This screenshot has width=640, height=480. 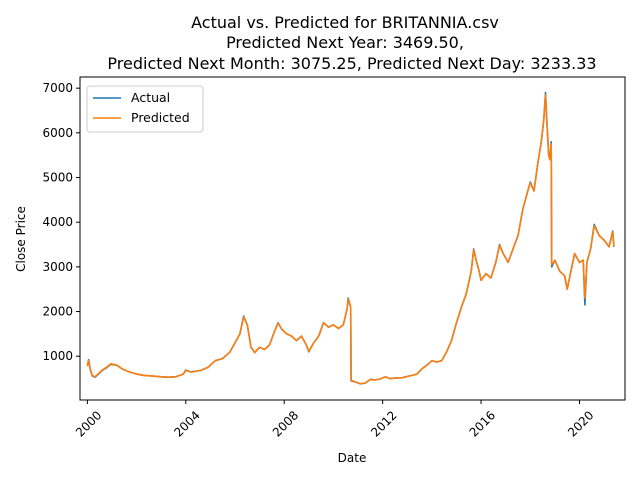 I want to click on legend: Actual Predicted, so click(x=145, y=109).